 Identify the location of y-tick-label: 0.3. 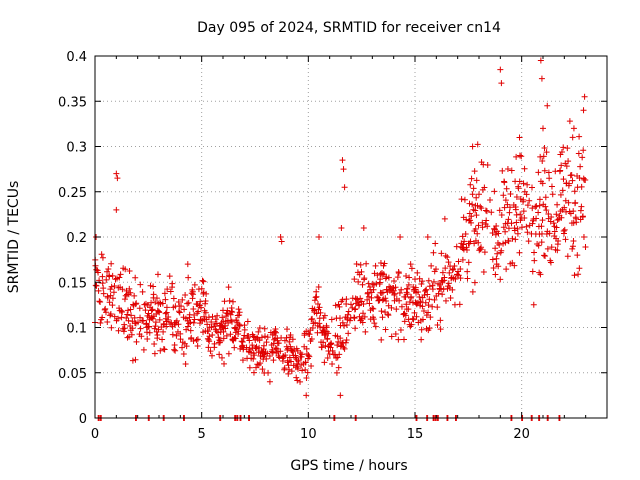
(76, 148).